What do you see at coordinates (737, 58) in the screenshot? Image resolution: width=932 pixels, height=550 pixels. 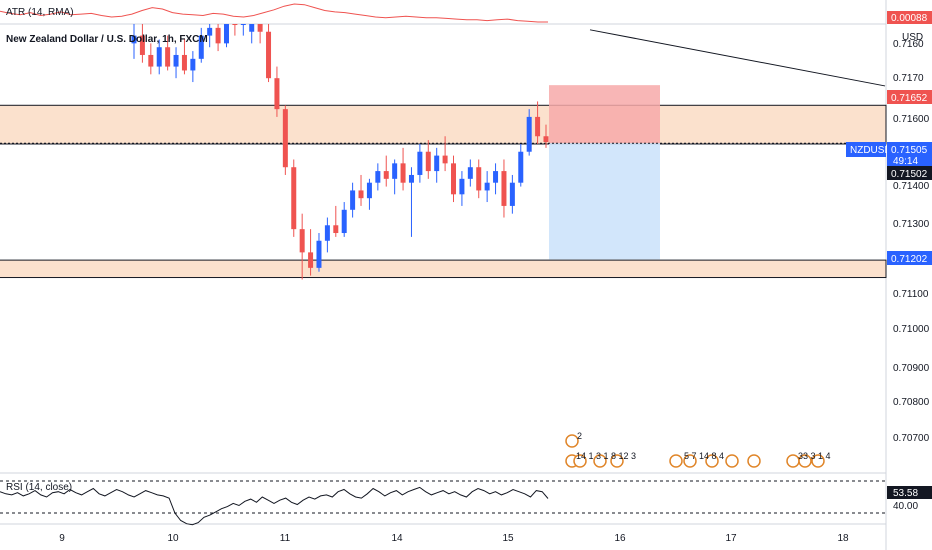 I see `trendline` at bounding box center [737, 58].